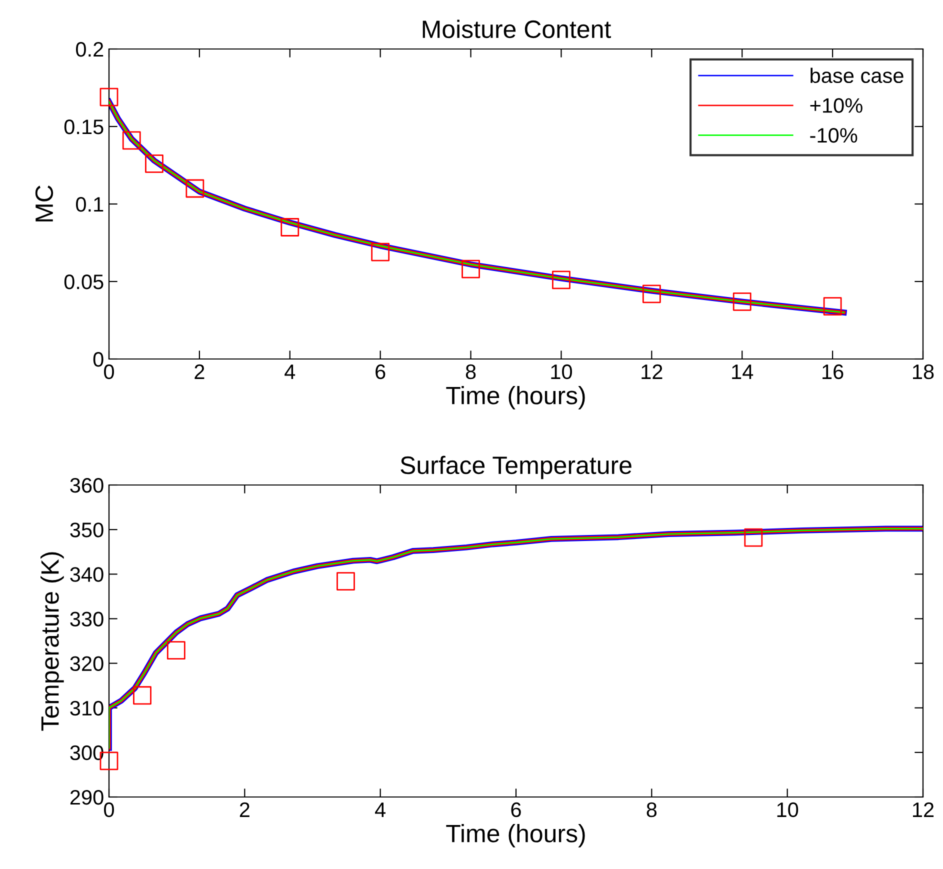 The height and width of the screenshot is (869, 943). I want to click on x-tick-label: 16, so click(833, 372).